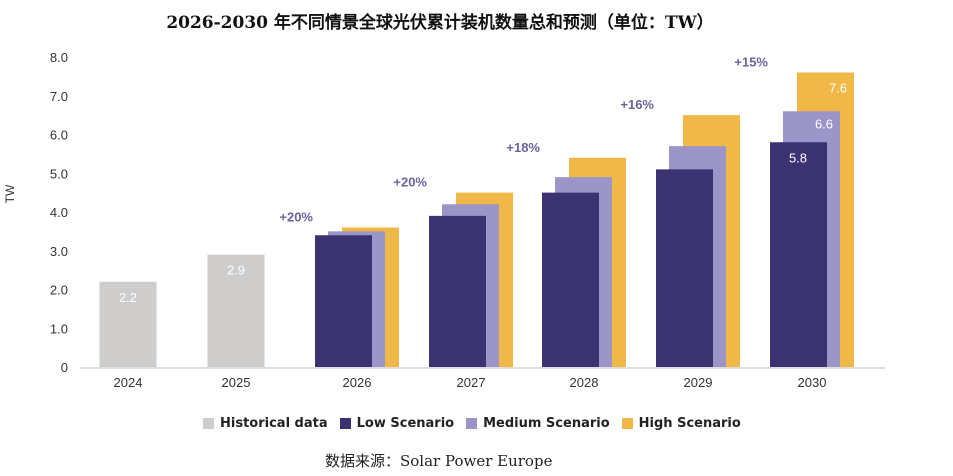  I want to click on y-tick-label: 4.0, so click(59, 212).